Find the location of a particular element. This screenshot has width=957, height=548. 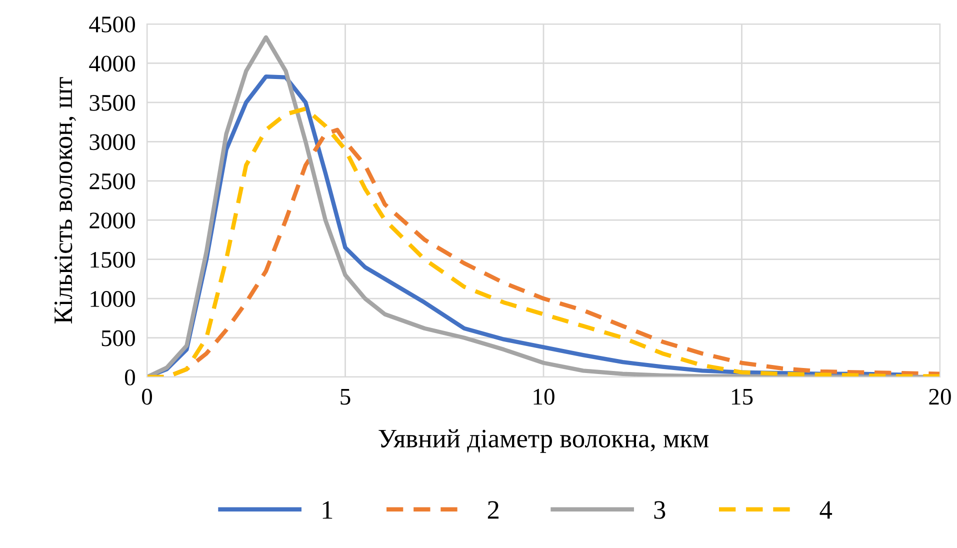

x-tick-label: 5 is located at coordinates (345, 397).